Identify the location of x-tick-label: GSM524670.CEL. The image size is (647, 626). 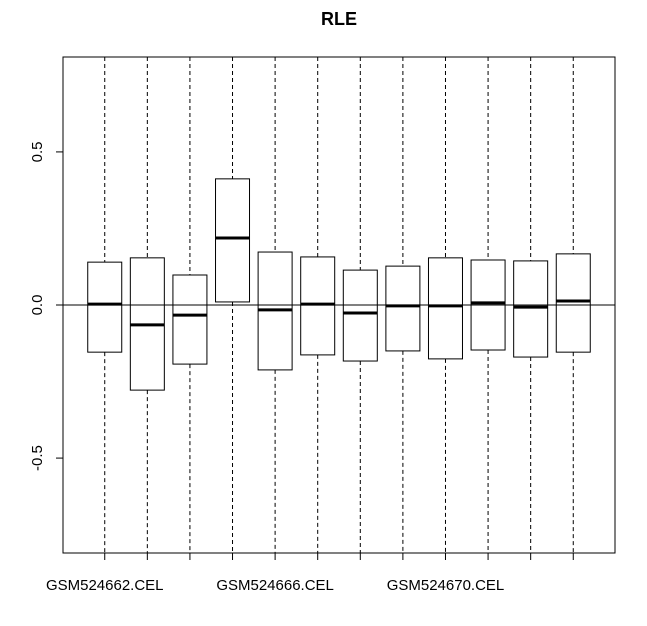
(446, 585).